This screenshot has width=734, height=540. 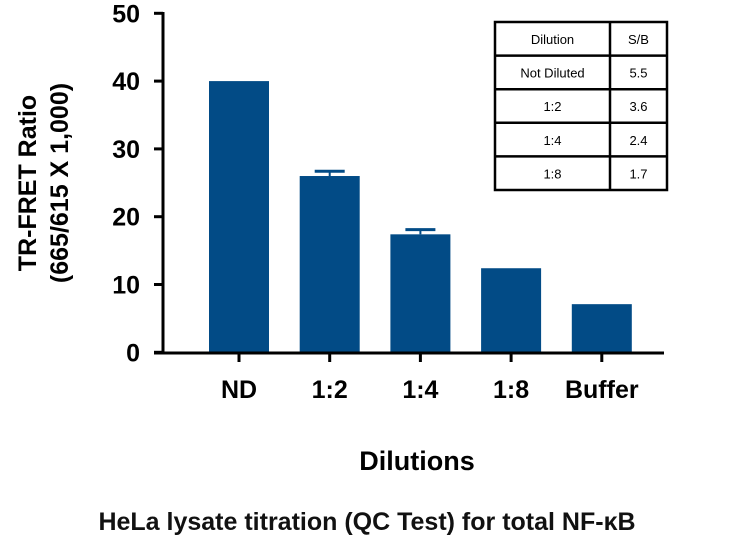 What do you see at coordinates (420, 390) in the screenshot?
I see `x-tick-label: 1:4` at bounding box center [420, 390].